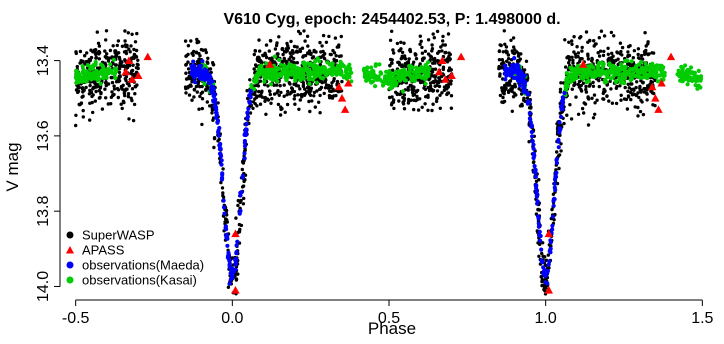 This screenshot has height=344, width=724. Describe the element at coordinates (47, 173) in the screenshot. I see `y-axis-ticks: 13.4 13.6 13.8 14.0` at that location.